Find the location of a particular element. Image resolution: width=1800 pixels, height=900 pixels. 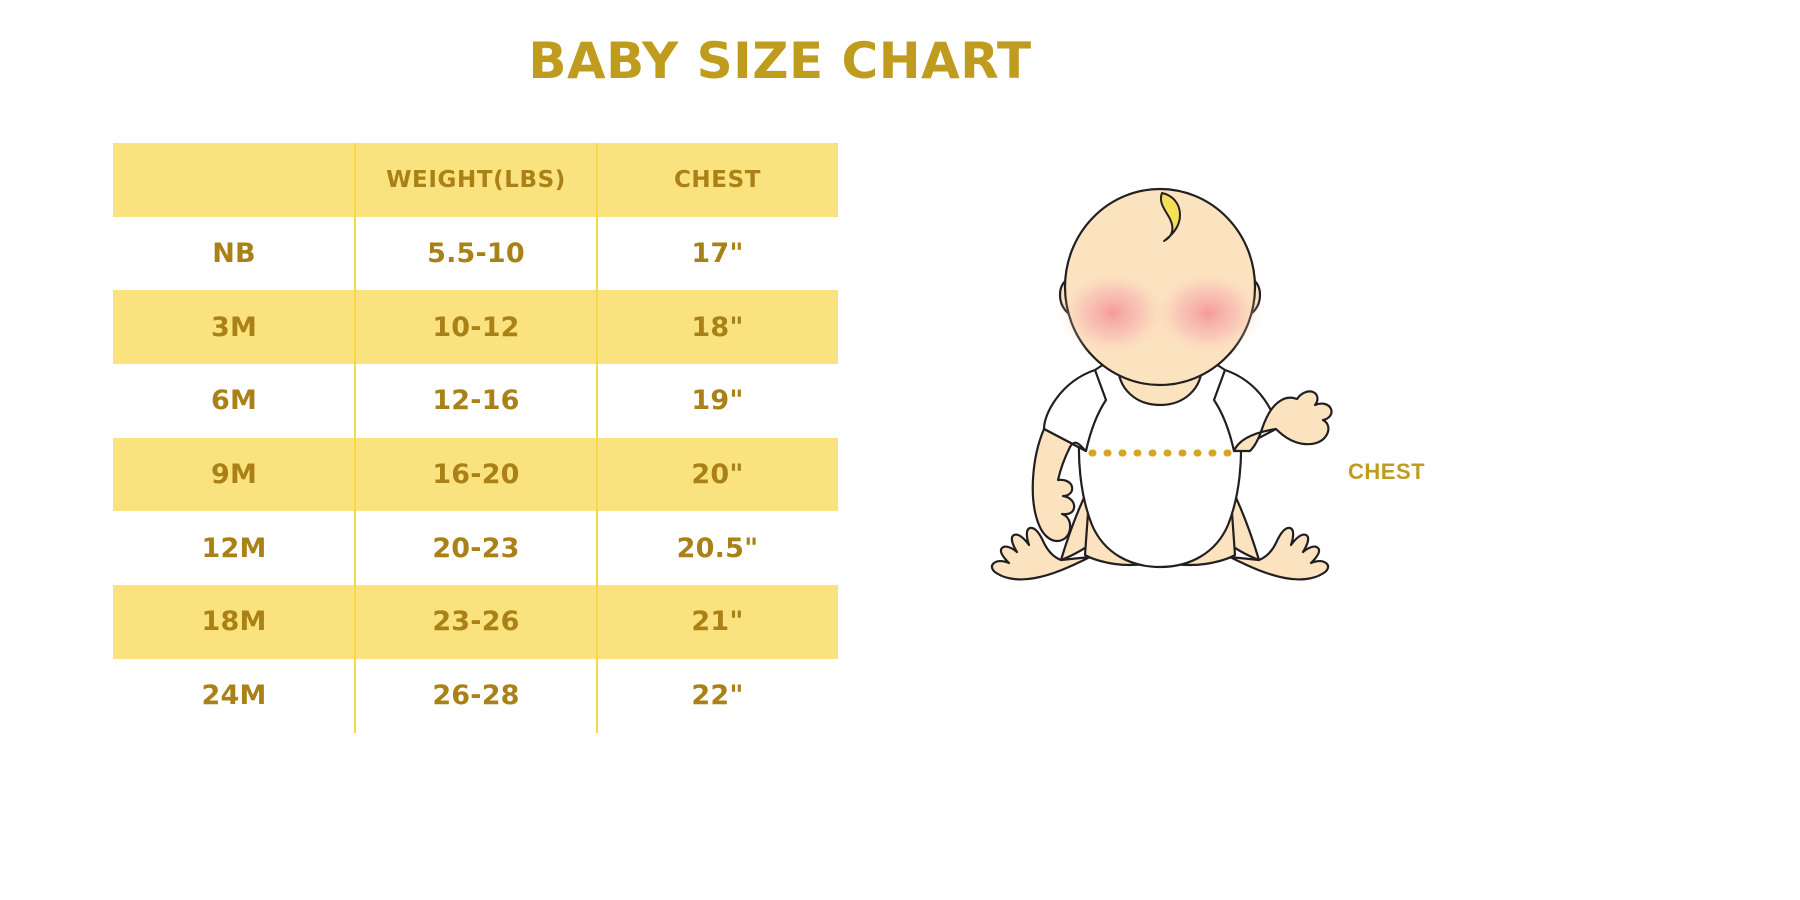

cell-chest: 19" is located at coordinates (717, 401).